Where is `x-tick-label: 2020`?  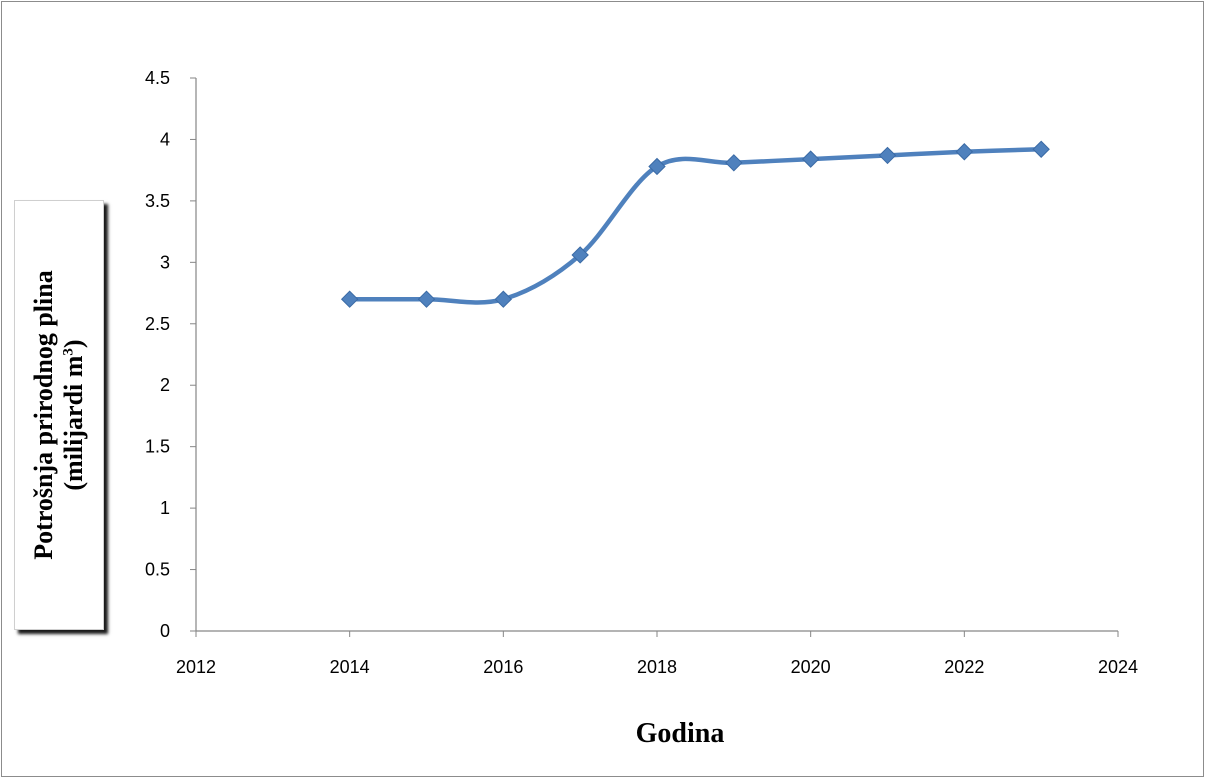 x-tick-label: 2020 is located at coordinates (811, 667).